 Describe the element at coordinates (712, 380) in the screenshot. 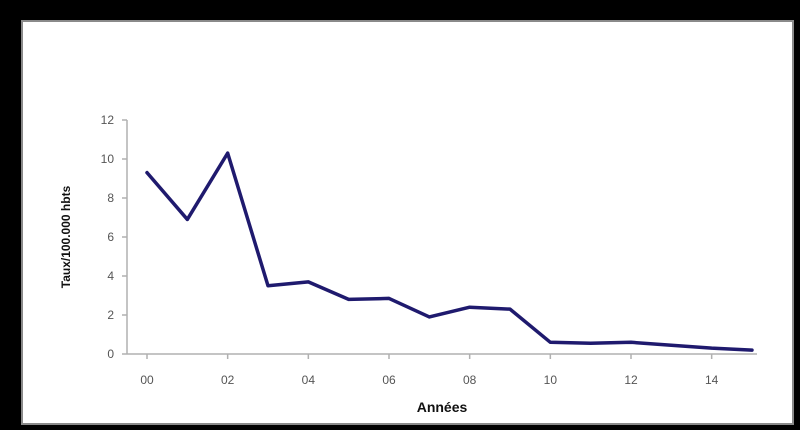

I see `x-tick-label: 14` at that location.